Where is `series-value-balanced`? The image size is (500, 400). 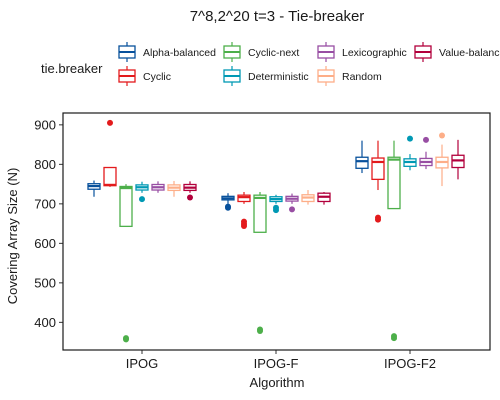 series-value-balanced is located at coordinates (324, 172).